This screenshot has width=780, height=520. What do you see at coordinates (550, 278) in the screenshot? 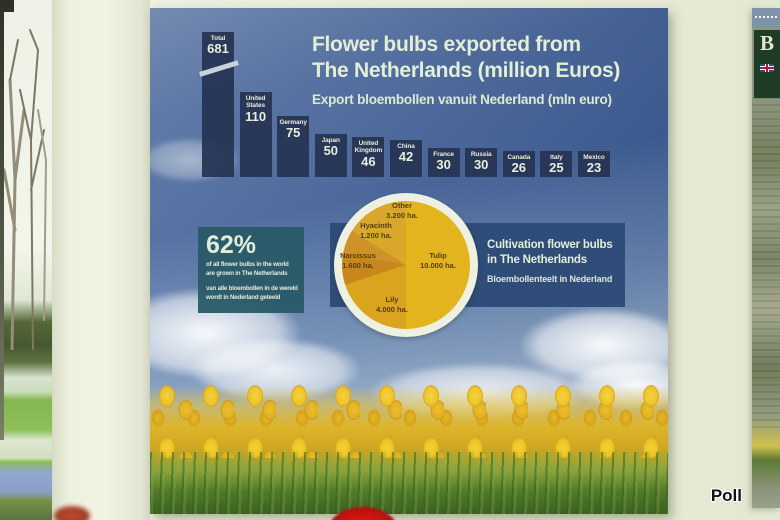
I see `cultivation-subtitle: Bloembollenteelt in Nederland` at bounding box center [550, 278].